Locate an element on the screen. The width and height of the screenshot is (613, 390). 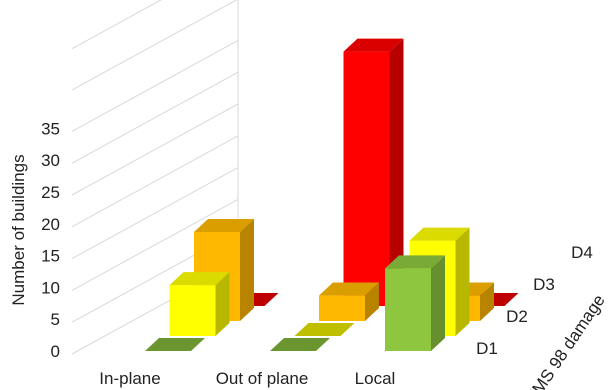
bar-D4-out-of-plane is located at coordinates (373, 172).